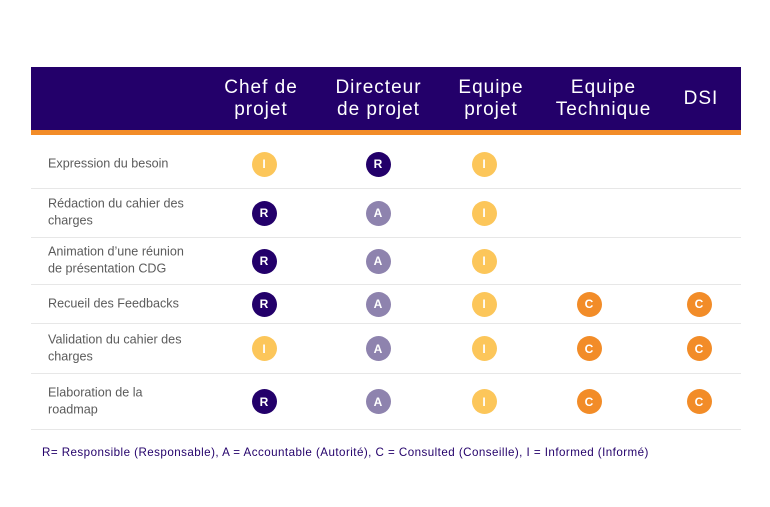  Describe the element at coordinates (115, 348) in the screenshot. I see `row-label: Validation du cahier des charges` at that location.